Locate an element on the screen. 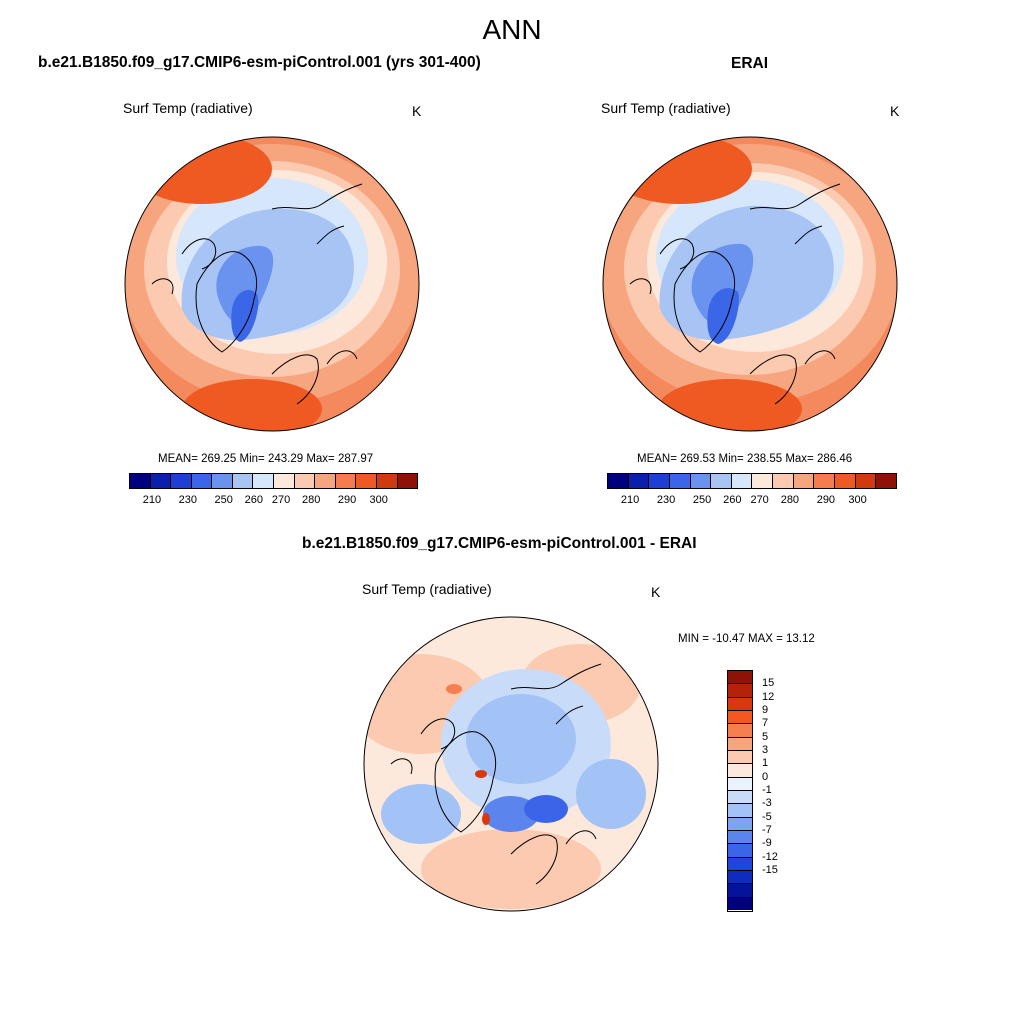  colorbar-level-label: -1 is located at coordinates (767, 790).